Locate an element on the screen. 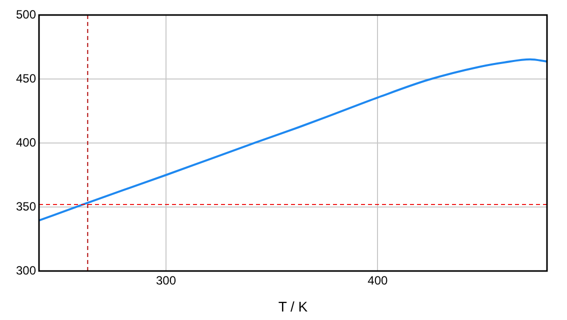 The image size is (567, 320). y-tick-label: 400 is located at coordinates (26, 142).